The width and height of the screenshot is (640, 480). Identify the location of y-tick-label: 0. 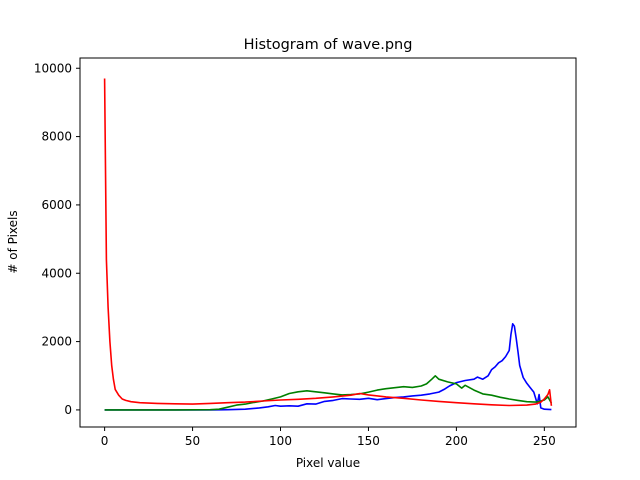
(68, 410).